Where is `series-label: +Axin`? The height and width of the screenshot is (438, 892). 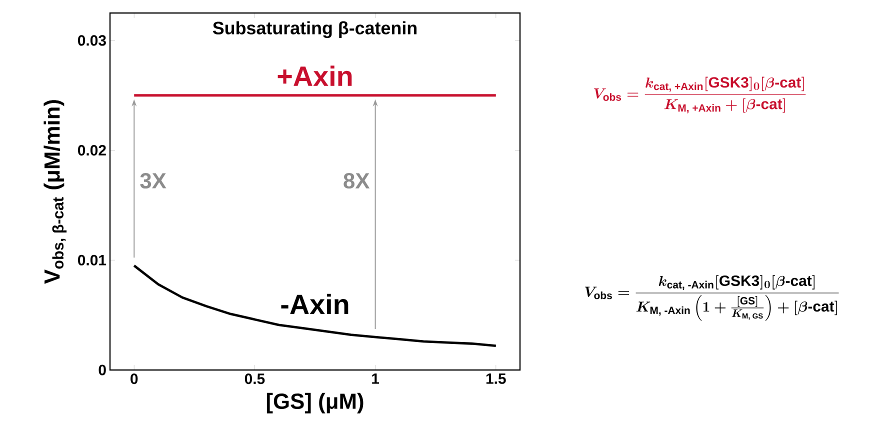
series-label: +Axin is located at coordinates (315, 76).